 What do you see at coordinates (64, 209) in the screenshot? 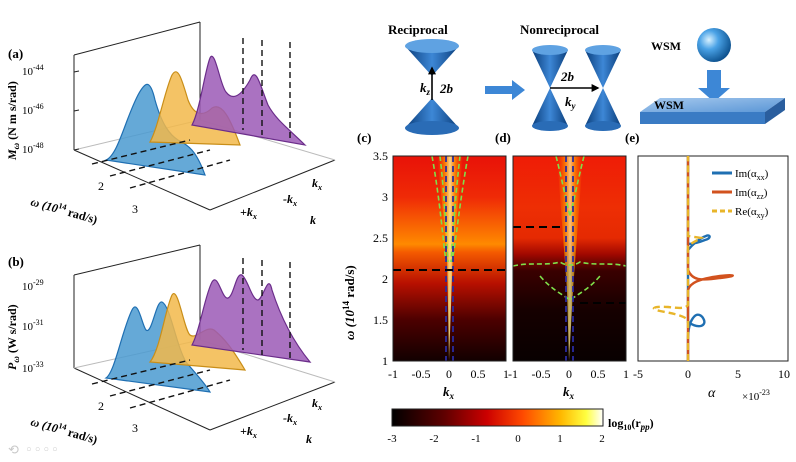
I see `xlabel-a: ω (1014 rad/s)` at bounding box center [64, 209].